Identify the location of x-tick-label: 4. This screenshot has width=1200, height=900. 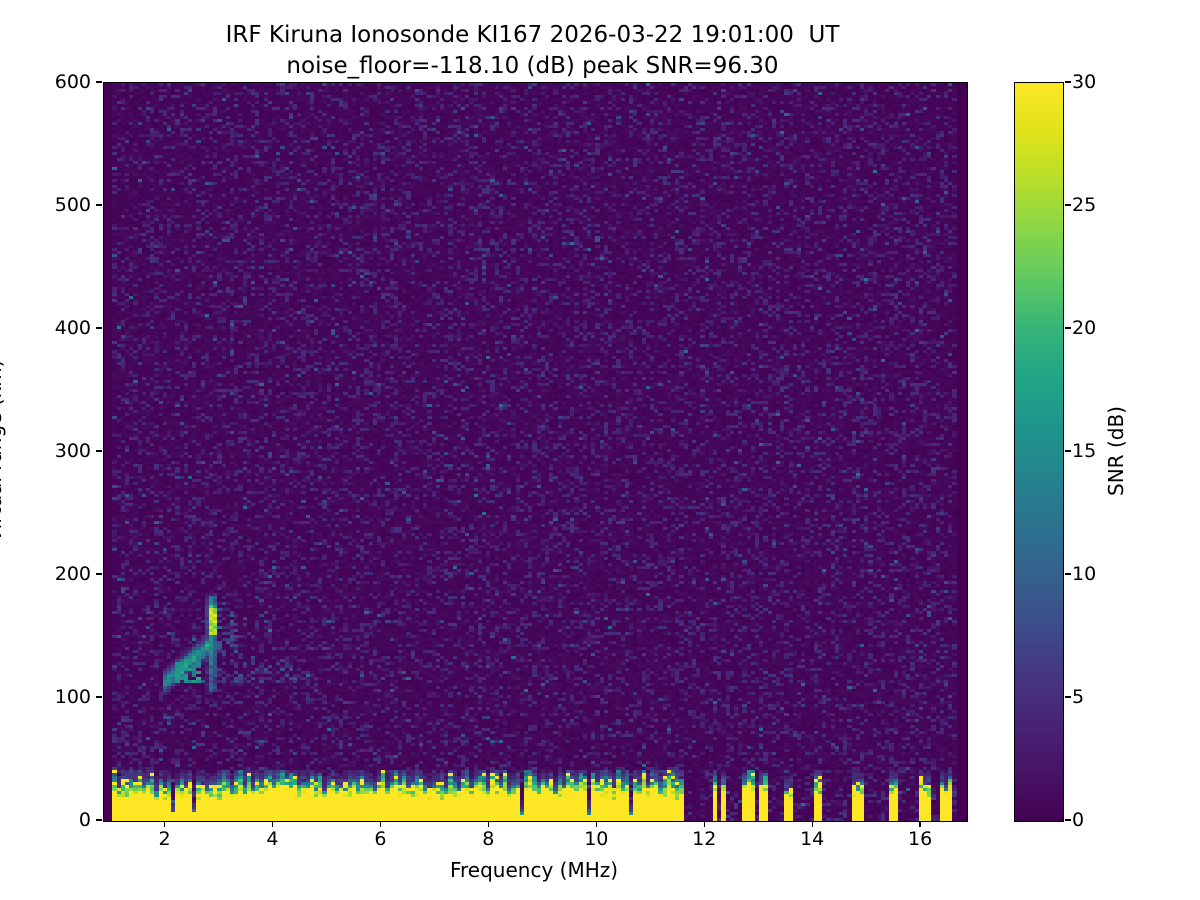
(272, 839).